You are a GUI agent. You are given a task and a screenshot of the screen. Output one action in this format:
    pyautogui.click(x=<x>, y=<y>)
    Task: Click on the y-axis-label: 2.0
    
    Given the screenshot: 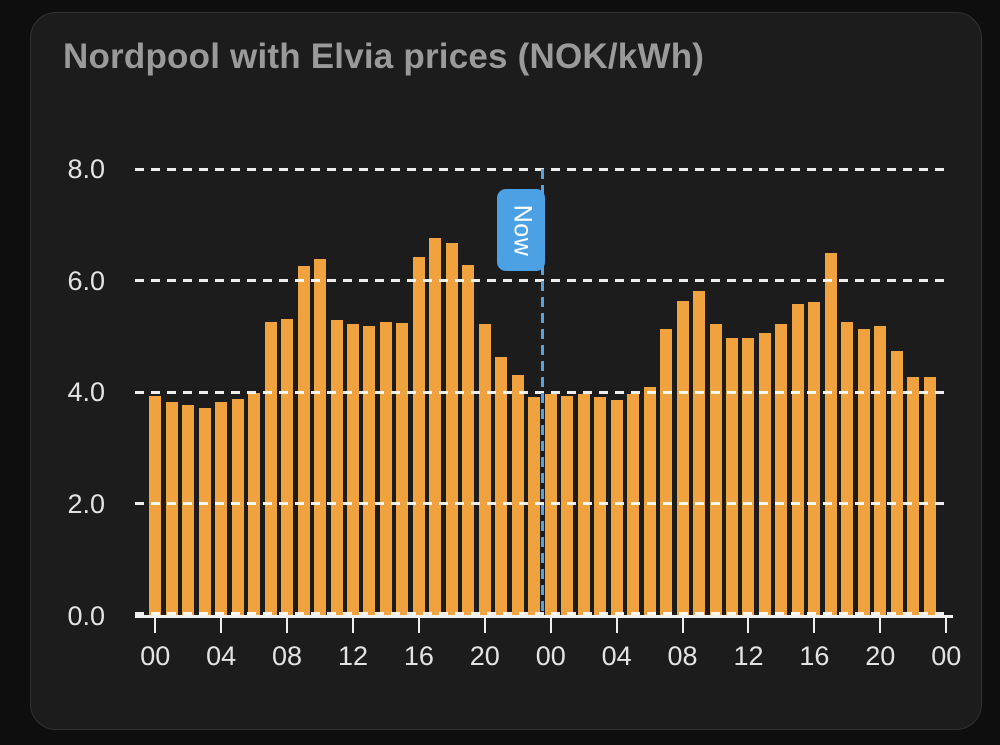 What is the action you would take?
    pyautogui.click(x=86, y=503)
    